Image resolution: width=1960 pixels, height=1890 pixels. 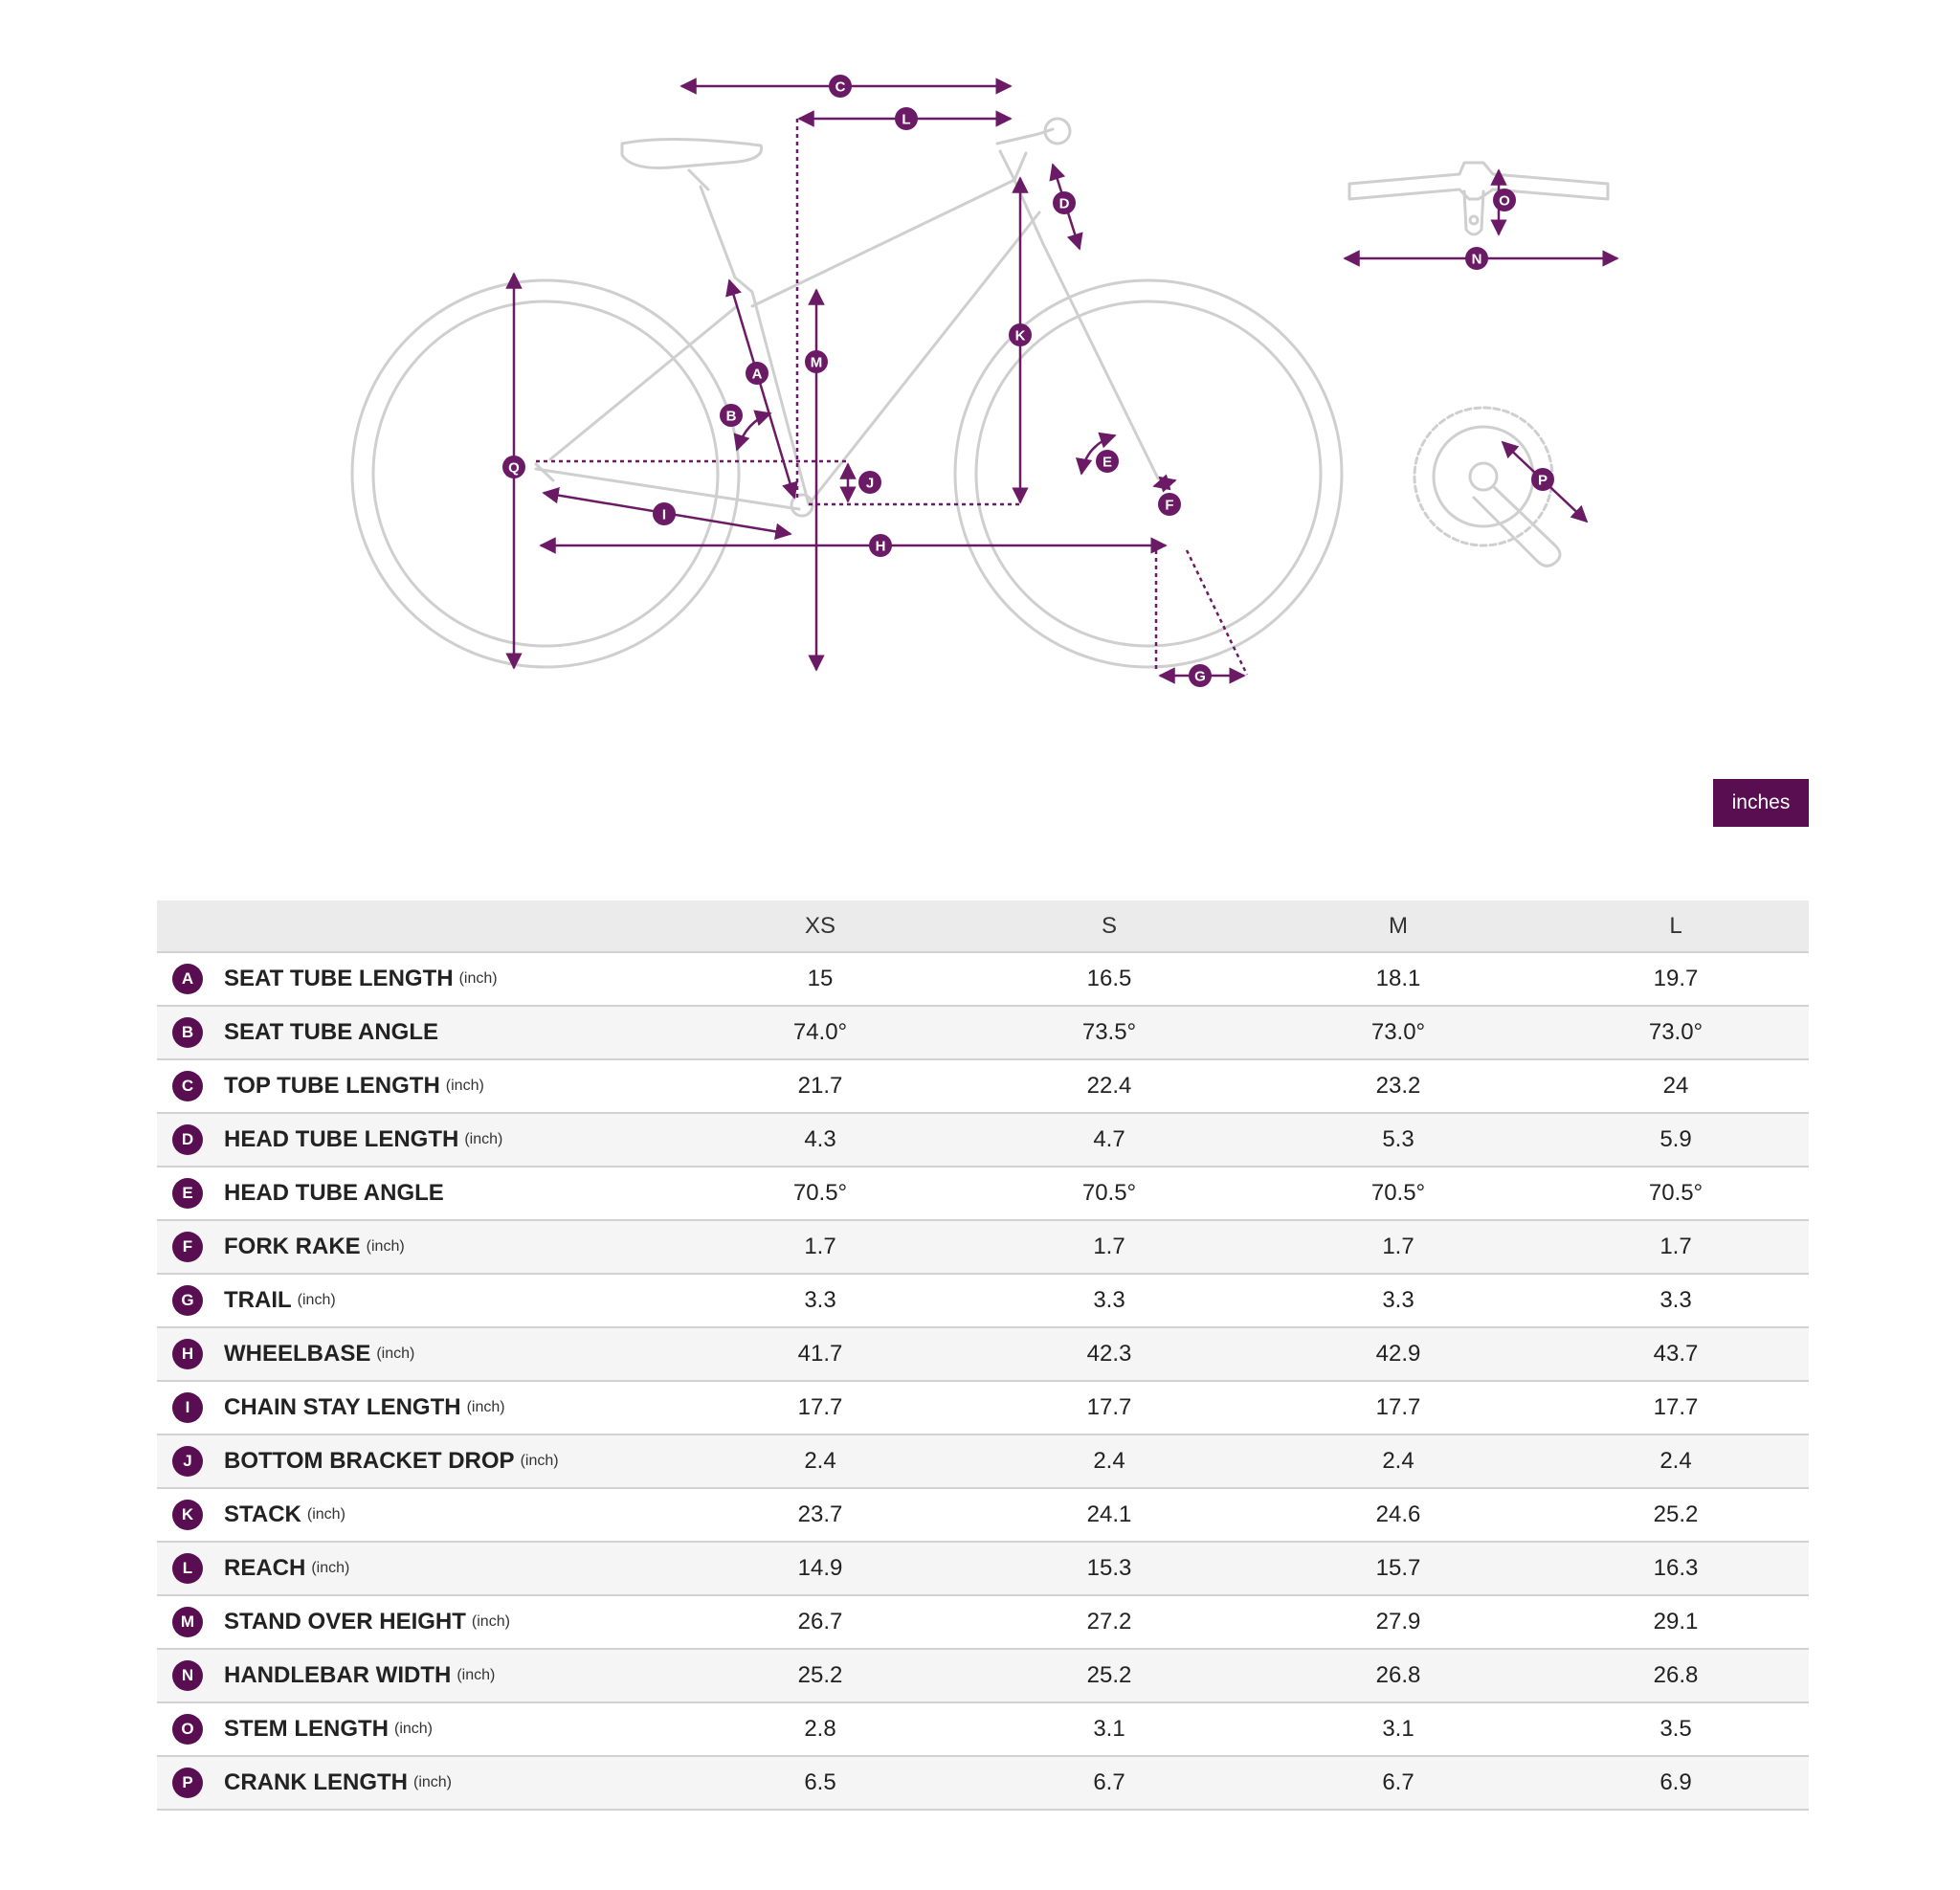 I want to click on measurement-label: F FORK RAKE (inch), so click(x=417, y=1247).